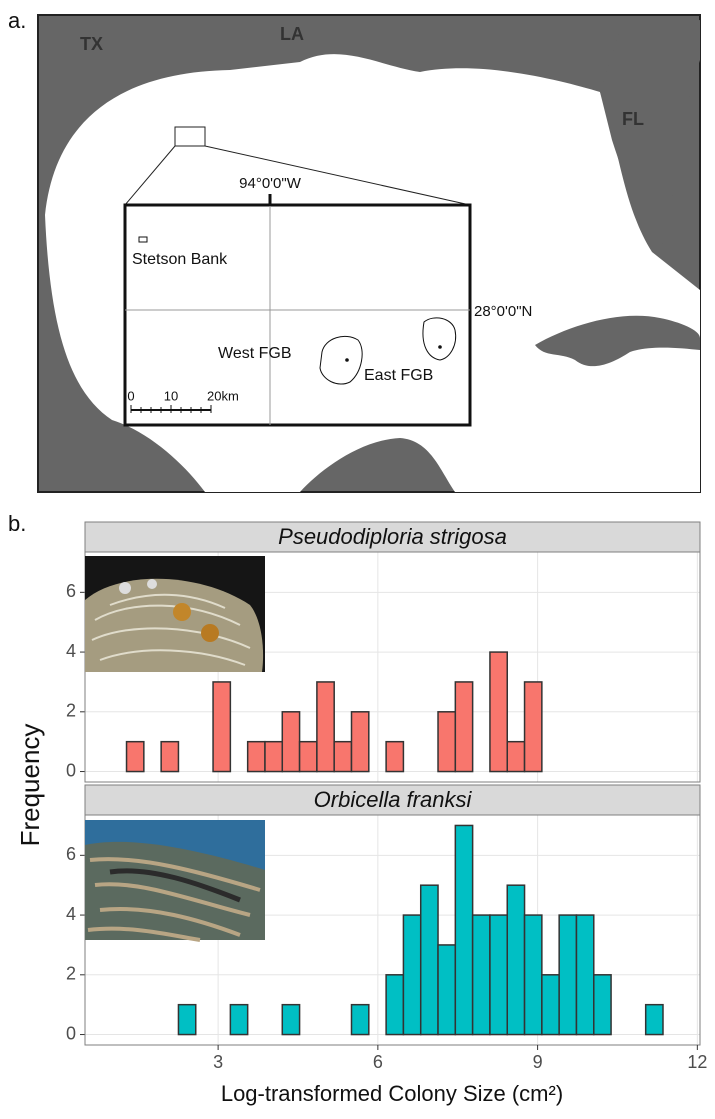  I want to click on west-fgb-outline, so click(341, 360).